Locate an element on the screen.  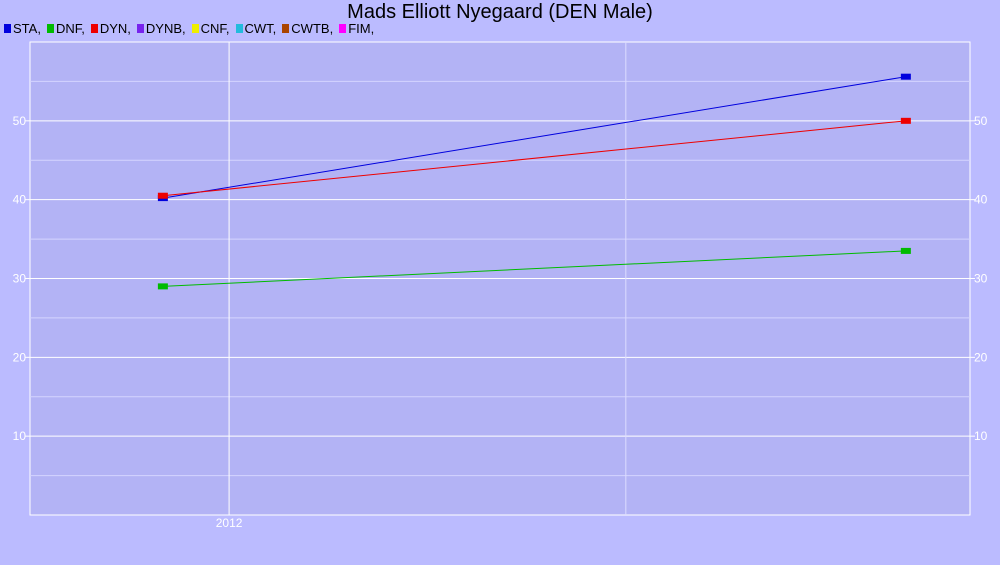
legend-item-dnf: DNF, is located at coordinates (65, 28).